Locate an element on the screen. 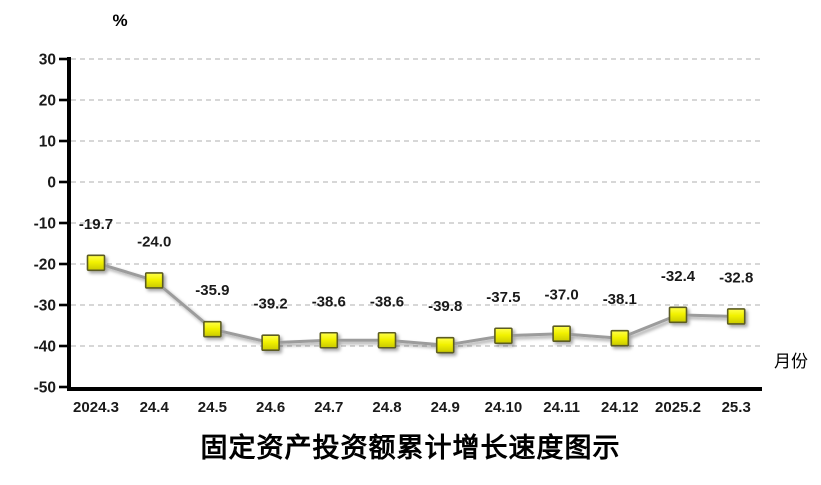  data-point-label: -38.1 is located at coordinates (620, 299).